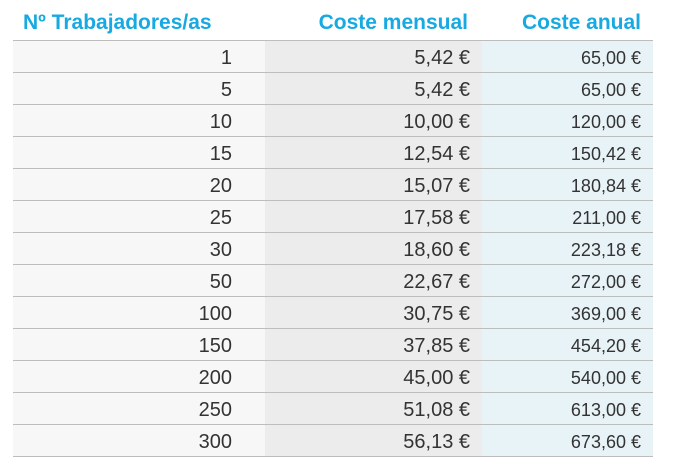 This screenshot has height=465, width=683. I want to click on monthly-cost-cell: 56,13 €, so click(373, 440).